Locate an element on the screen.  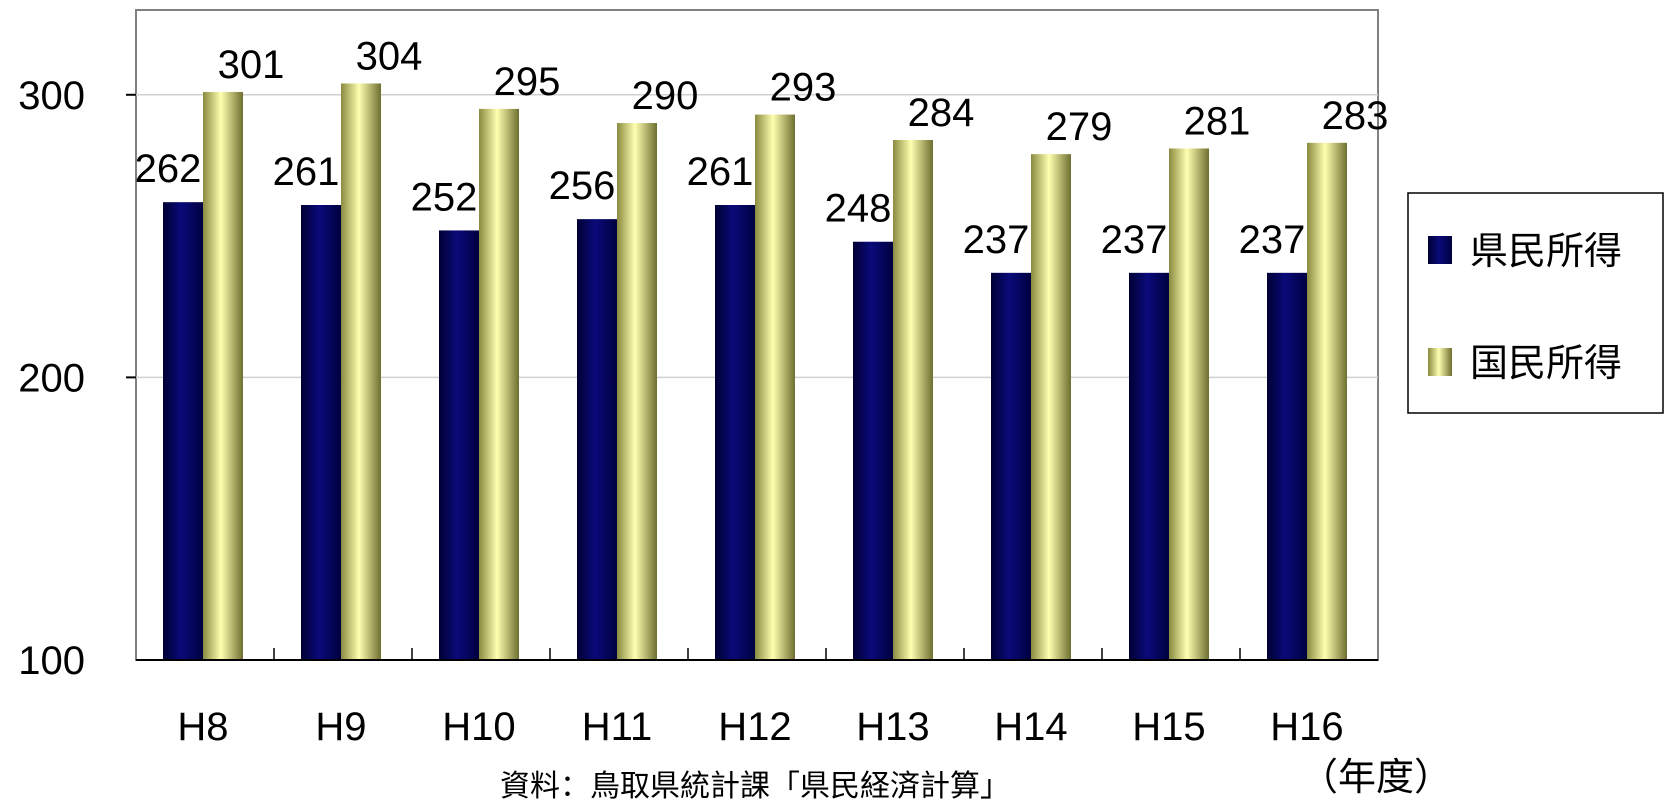
data-label-series1: 252 is located at coordinates (444, 197).